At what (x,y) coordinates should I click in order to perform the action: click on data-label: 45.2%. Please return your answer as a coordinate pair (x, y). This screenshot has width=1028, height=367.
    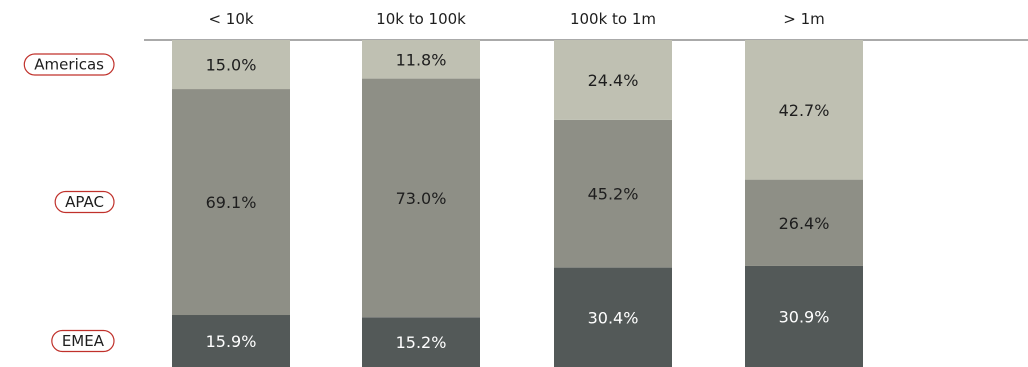
    Looking at the image, I should click on (613, 194).